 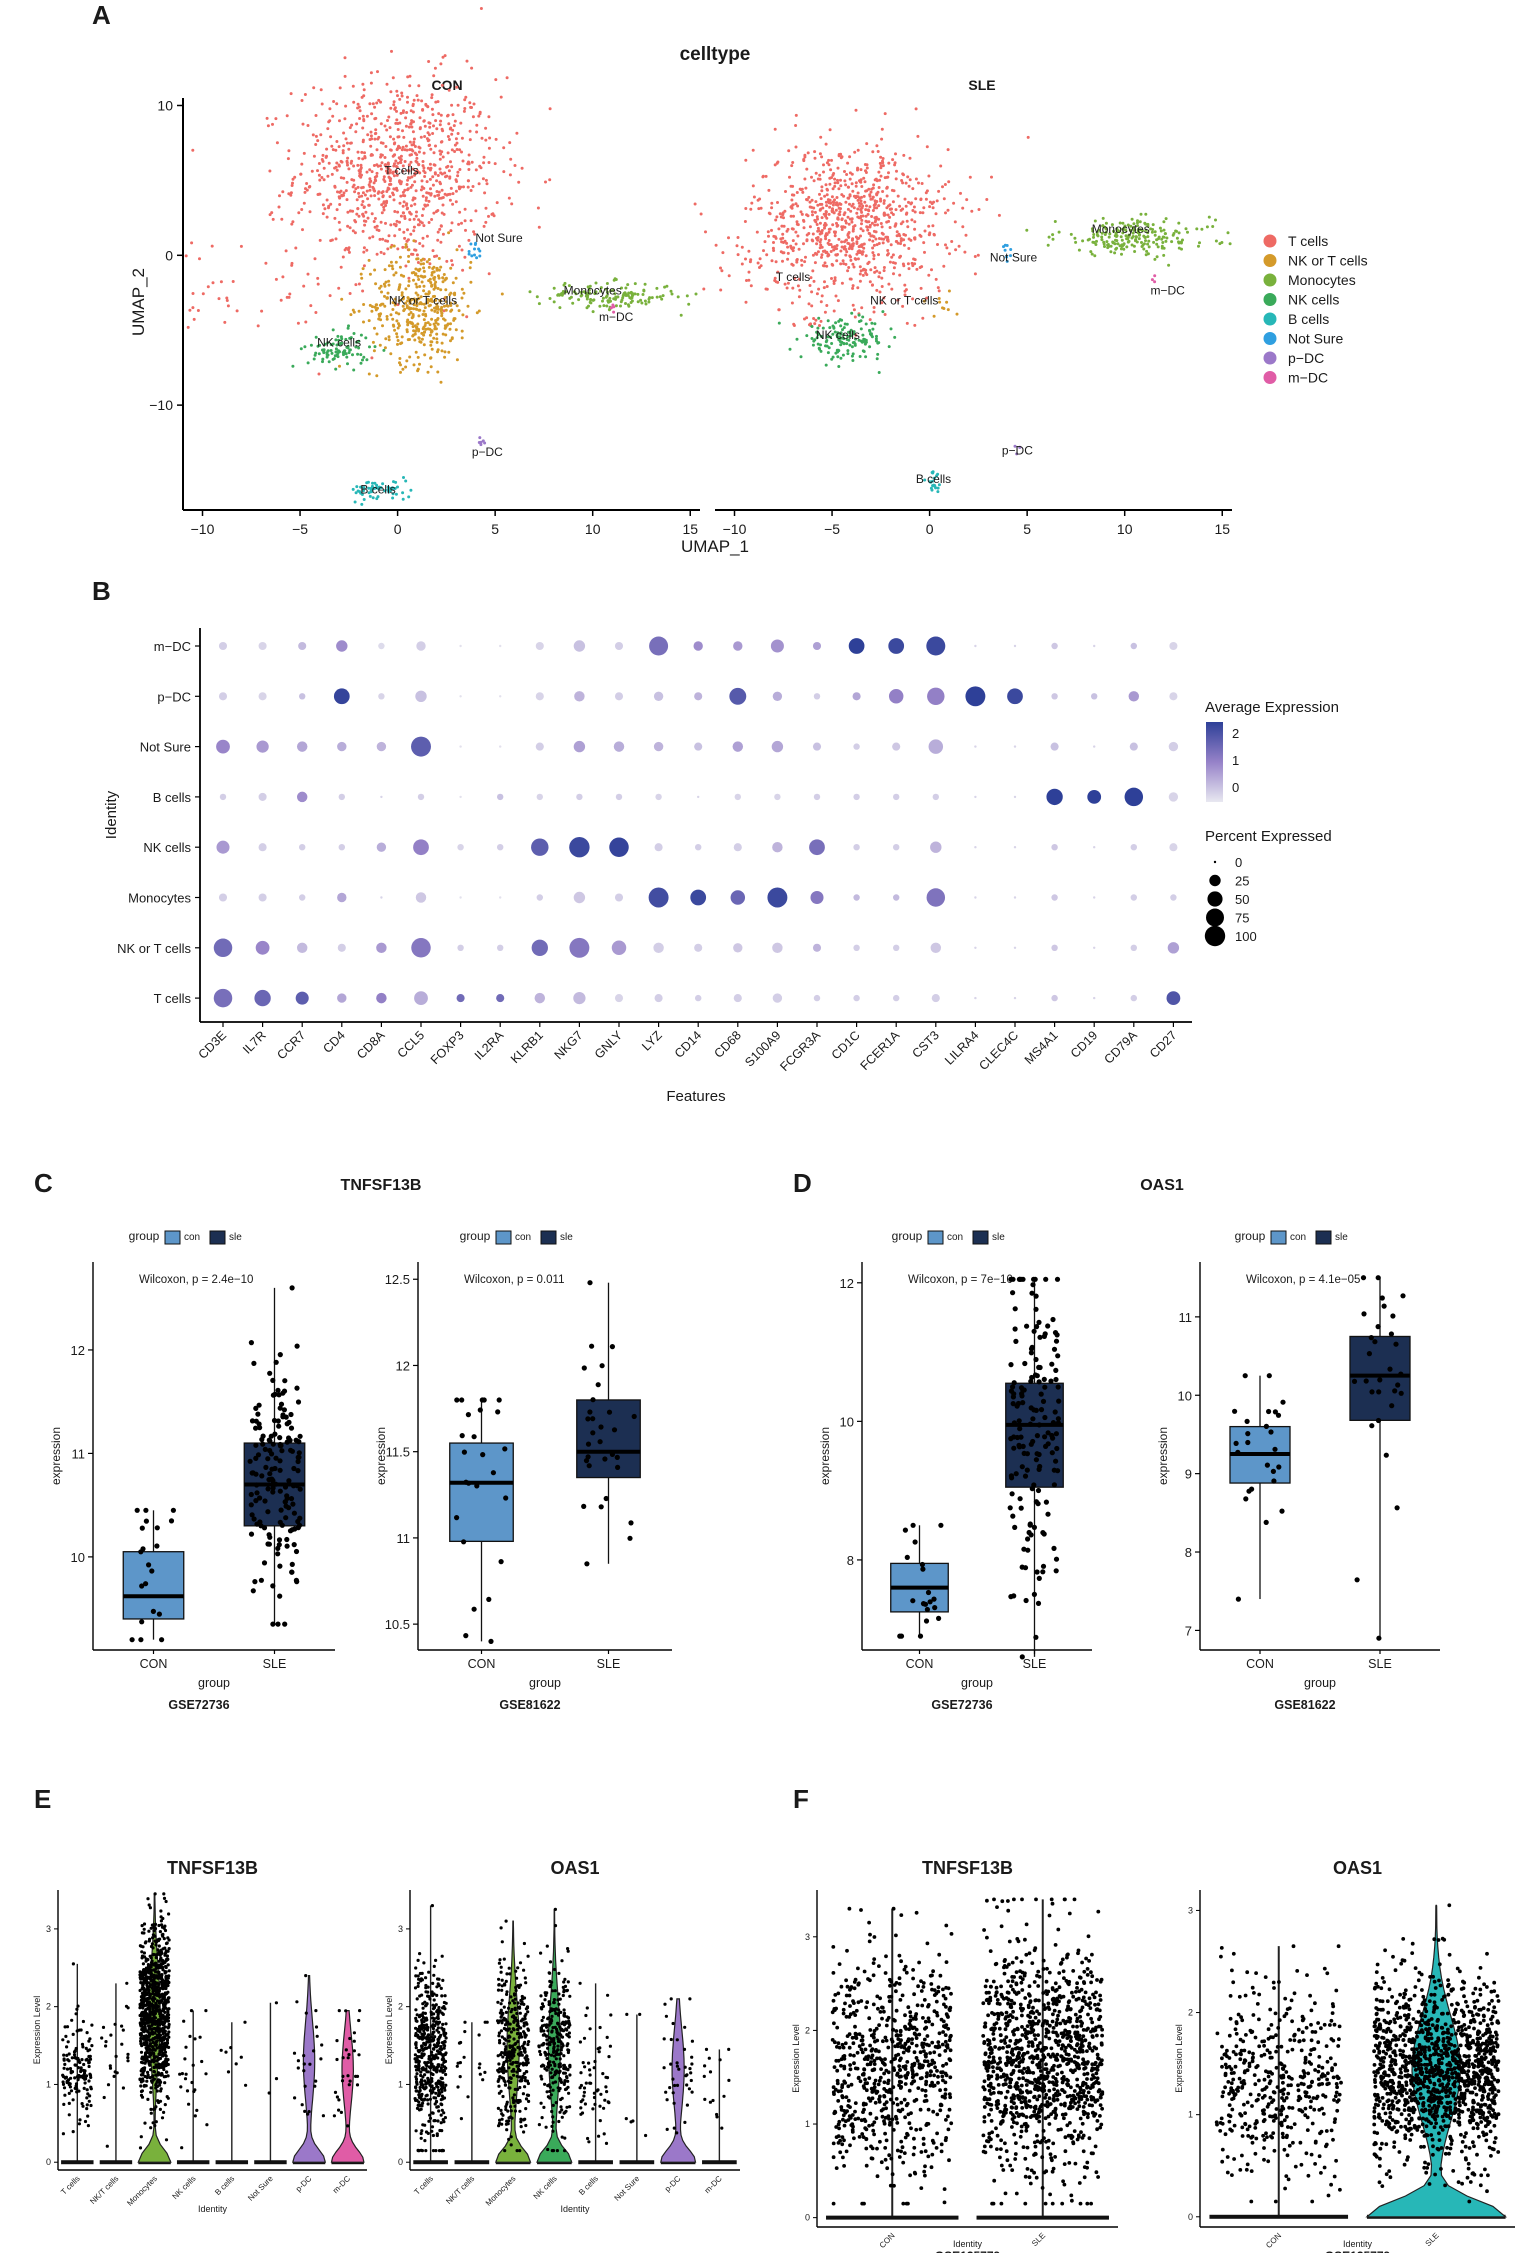 What do you see at coordinates (154, 1664) in the screenshot?
I see `box-category-label: CON` at bounding box center [154, 1664].